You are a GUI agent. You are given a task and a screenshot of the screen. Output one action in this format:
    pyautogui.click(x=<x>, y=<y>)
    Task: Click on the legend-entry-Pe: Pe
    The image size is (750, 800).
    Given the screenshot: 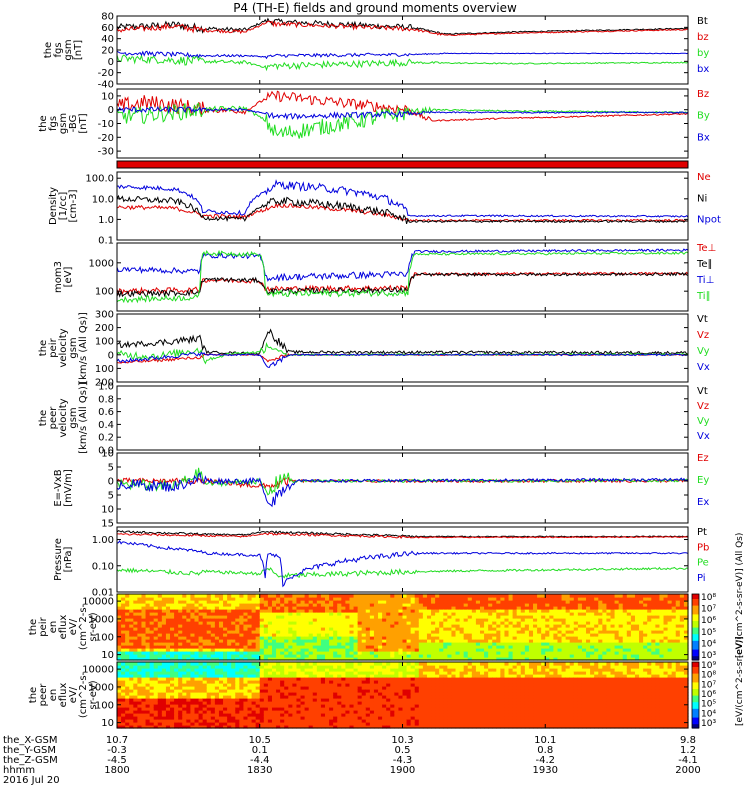 What is the action you would take?
    pyautogui.click(x=703, y=563)
    